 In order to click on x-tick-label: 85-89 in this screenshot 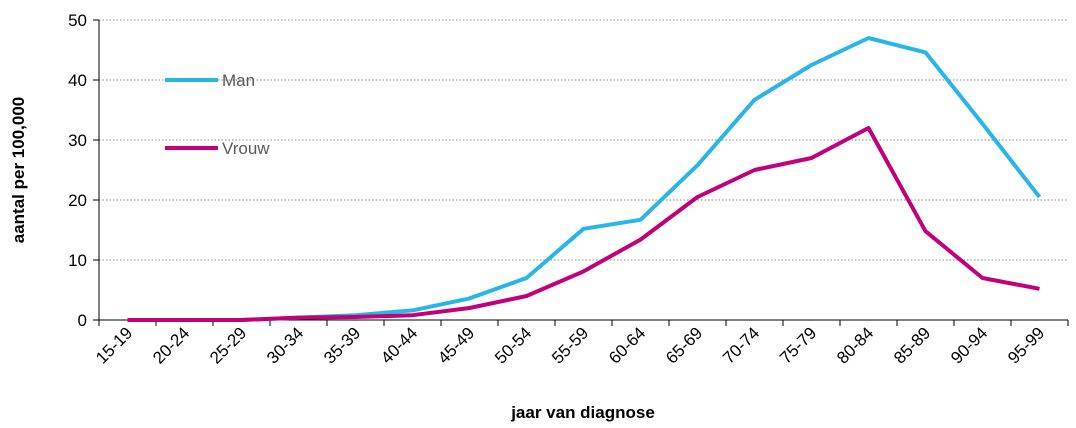, I will do `click(912, 345)`.